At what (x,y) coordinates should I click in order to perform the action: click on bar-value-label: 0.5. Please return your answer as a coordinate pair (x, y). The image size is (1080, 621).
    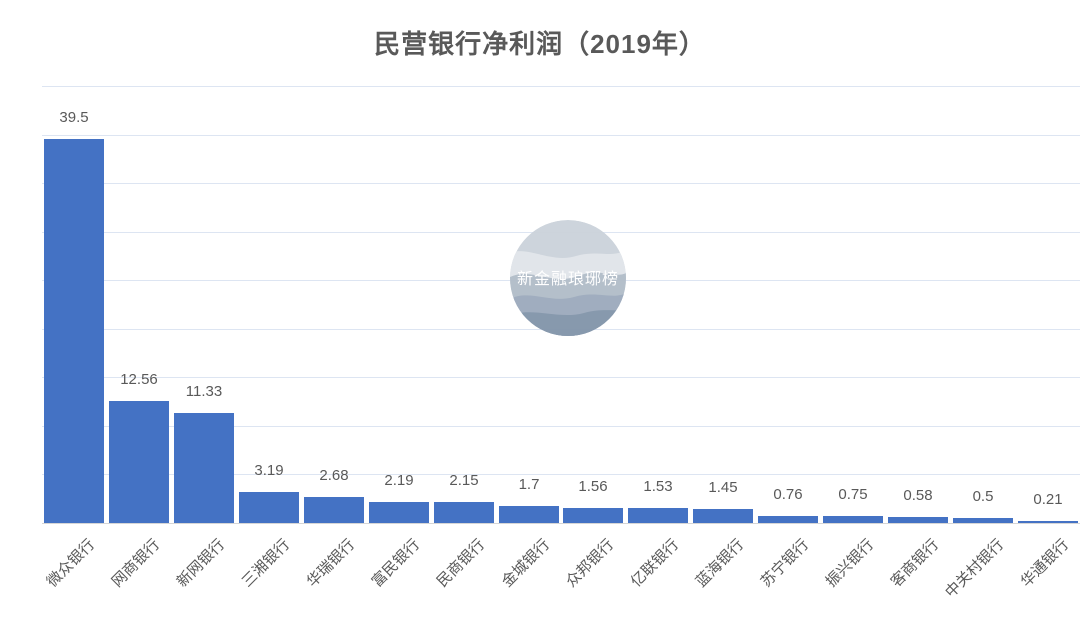
    Looking at the image, I should click on (983, 496).